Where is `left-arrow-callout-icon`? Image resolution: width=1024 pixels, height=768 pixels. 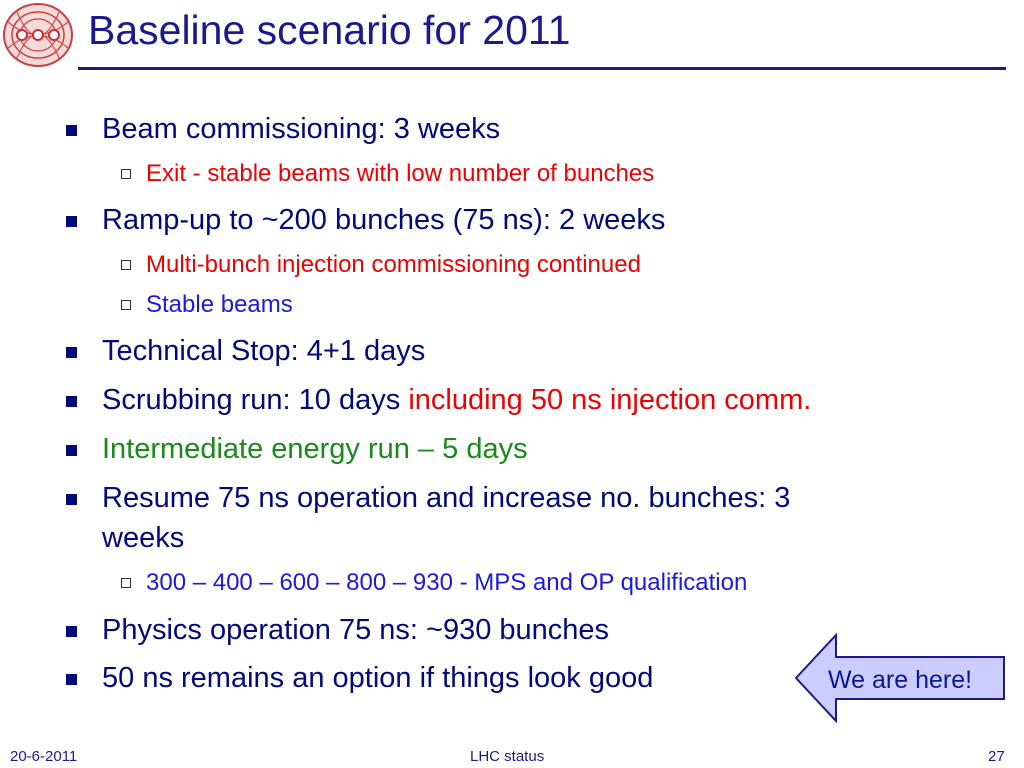 left-arrow-callout-icon is located at coordinates (899, 678).